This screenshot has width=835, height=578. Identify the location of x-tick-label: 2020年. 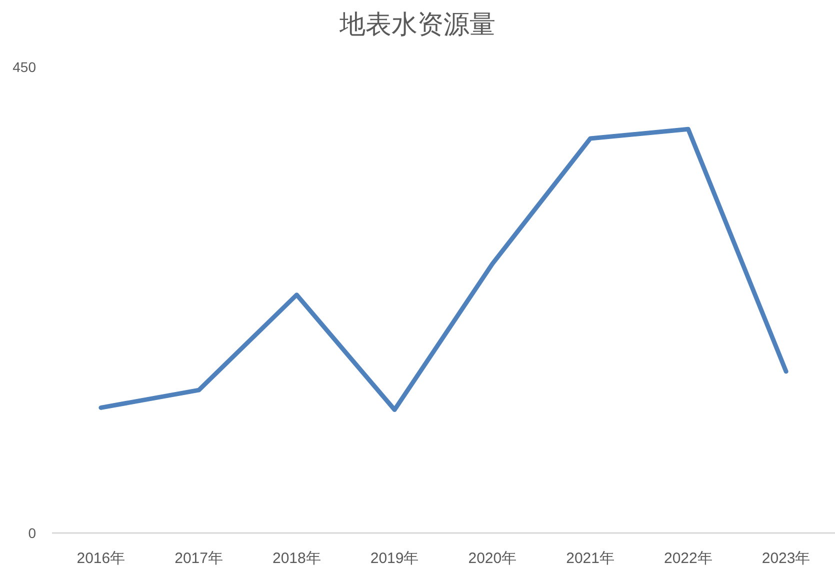
(492, 558).